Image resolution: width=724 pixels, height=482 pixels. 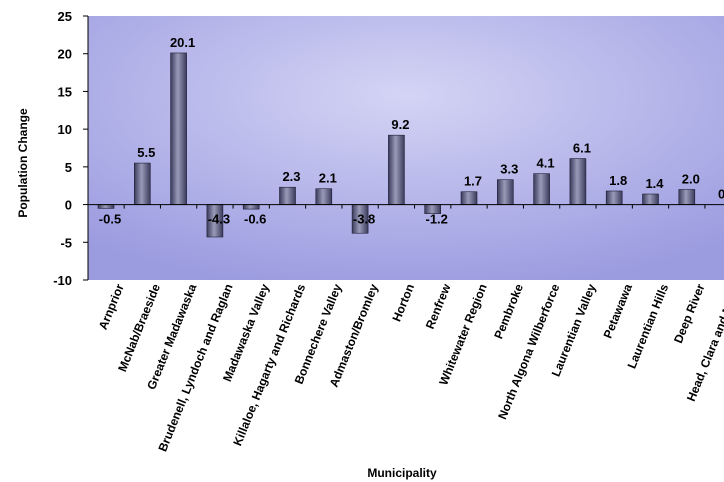 What do you see at coordinates (182, 42) in the screenshot?
I see `data-label: 20.1` at bounding box center [182, 42].